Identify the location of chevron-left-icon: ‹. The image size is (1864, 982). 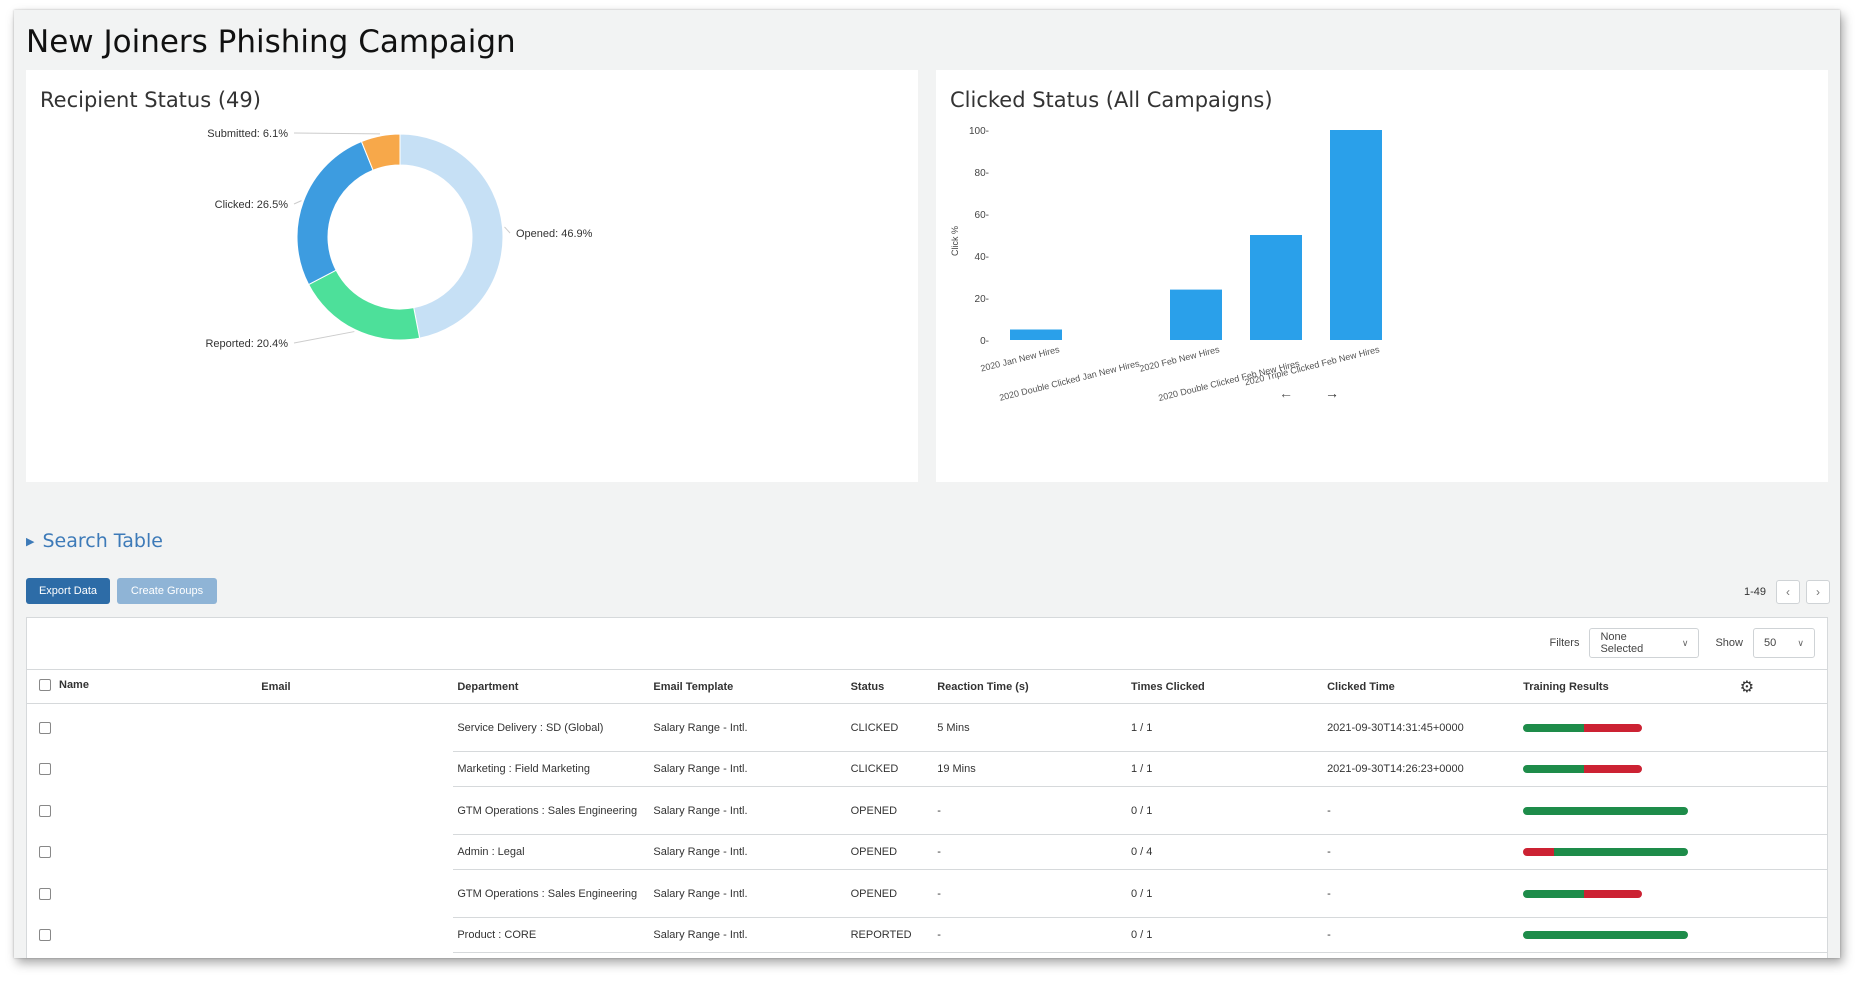
(1788, 592).